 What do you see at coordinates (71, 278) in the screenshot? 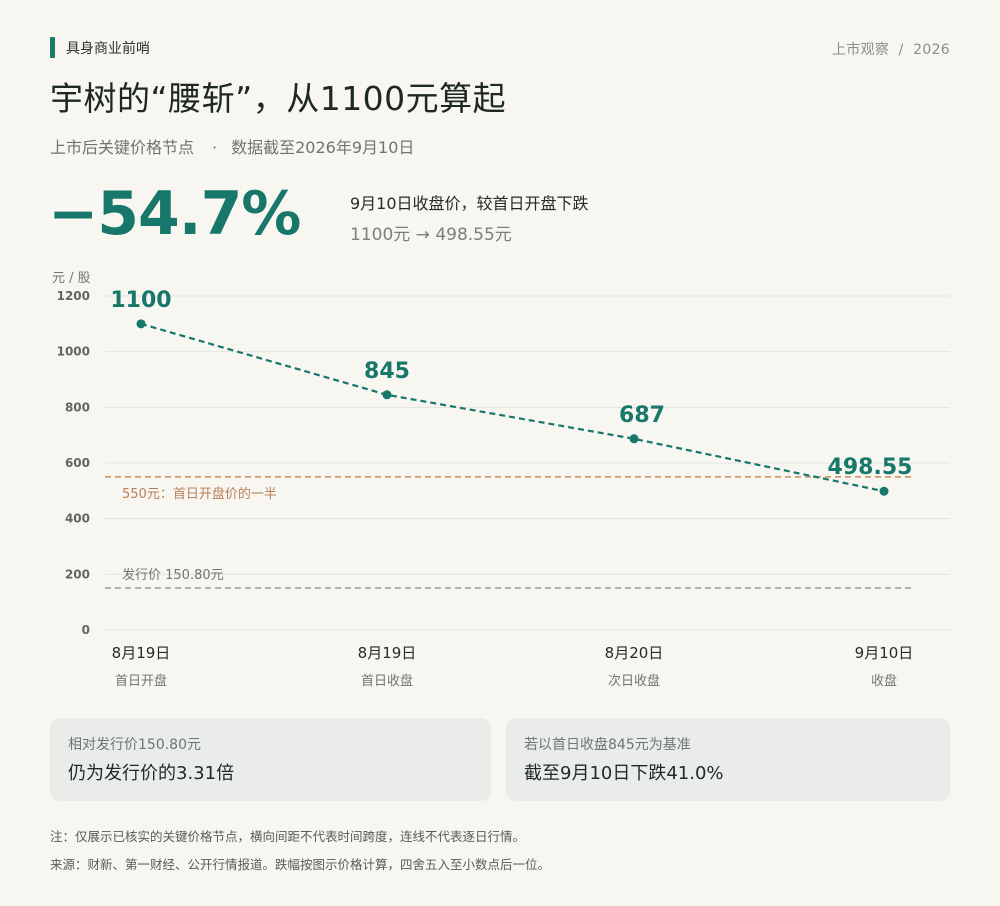
I see `y-axis-unit-label: 元 / 股` at bounding box center [71, 278].